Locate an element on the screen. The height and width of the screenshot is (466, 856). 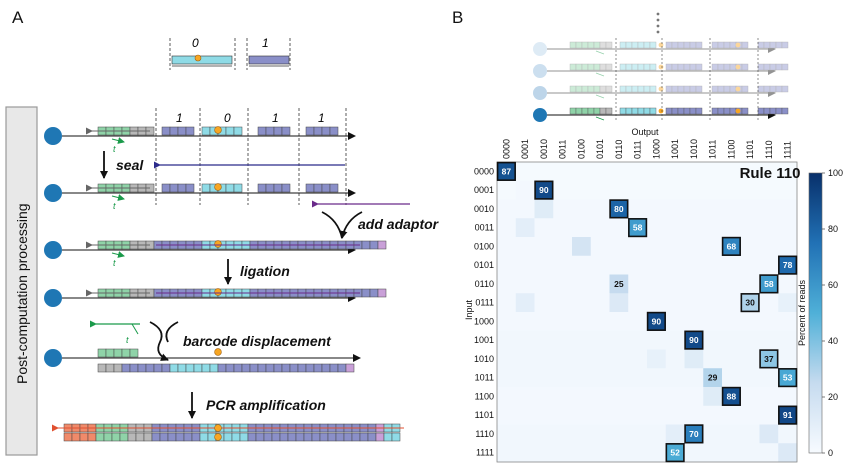
colorbar-tick-label: 40 is located at coordinates (833, 341).